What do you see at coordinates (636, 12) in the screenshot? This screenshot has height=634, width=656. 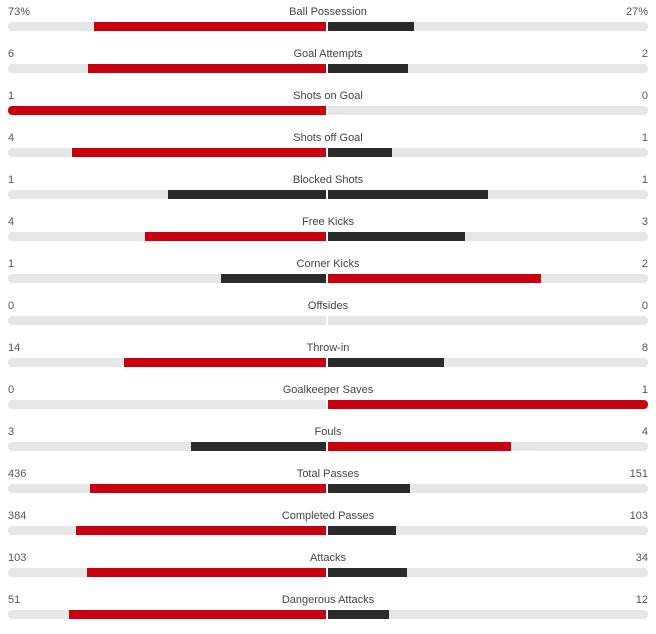 I see `away-value: 27%` at bounding box center [636, 12].